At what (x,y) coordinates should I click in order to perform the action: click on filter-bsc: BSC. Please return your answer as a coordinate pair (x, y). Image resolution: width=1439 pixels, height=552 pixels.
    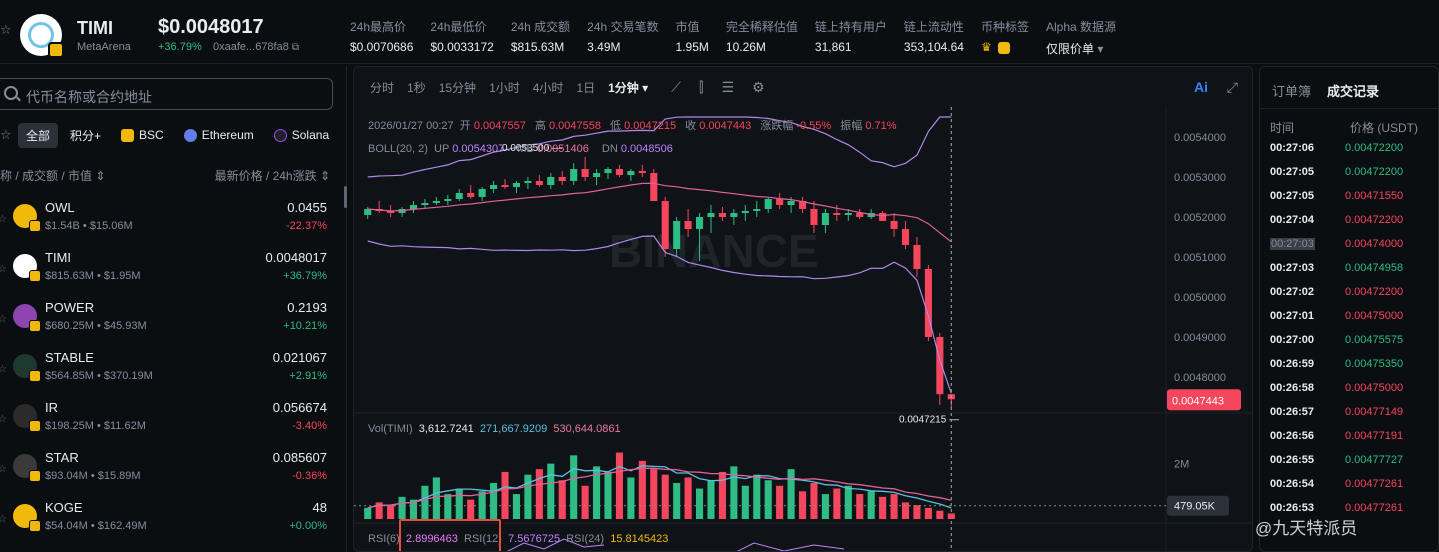
    Looking at the image, I should click on (142, 135).